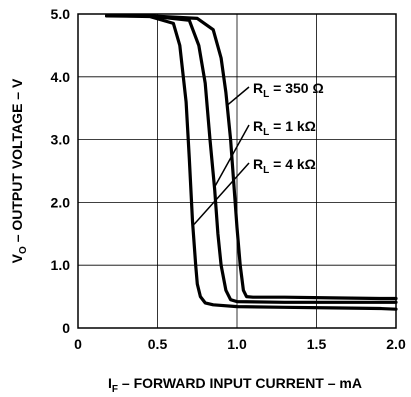 The image size is (411, 397). Describe the element at coordinates (17, 258) in the screenshot. I see `y-axis-title-main: V` at that location.